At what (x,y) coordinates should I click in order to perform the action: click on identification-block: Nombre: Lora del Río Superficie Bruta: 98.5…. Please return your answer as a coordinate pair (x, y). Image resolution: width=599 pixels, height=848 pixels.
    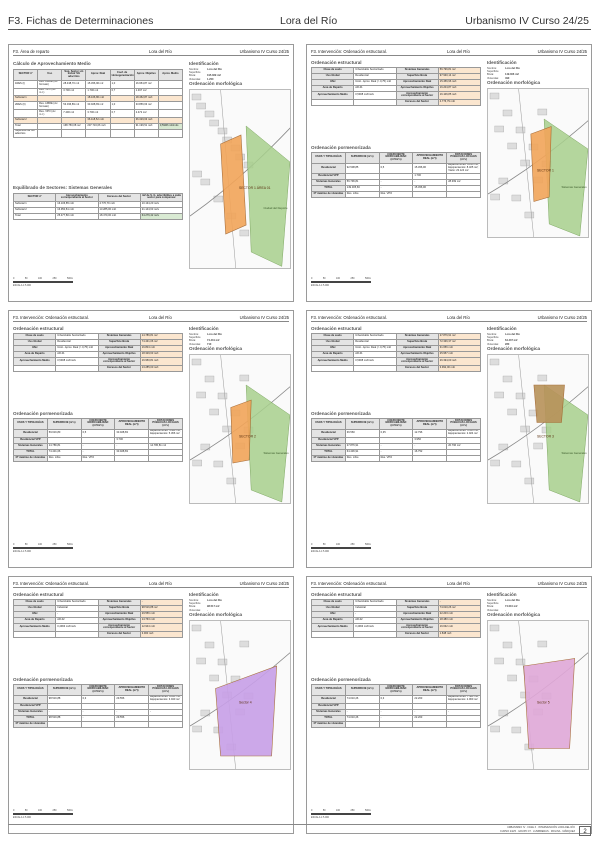
    Looking at the image, I should click on (205, 605).